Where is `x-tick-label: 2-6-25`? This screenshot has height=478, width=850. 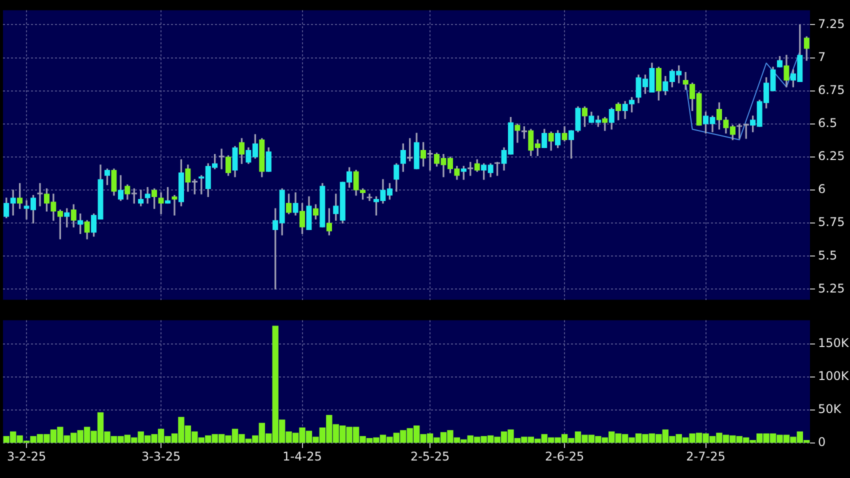
x-tick-label: 2-6-25 is located at coordinates (564, 456).